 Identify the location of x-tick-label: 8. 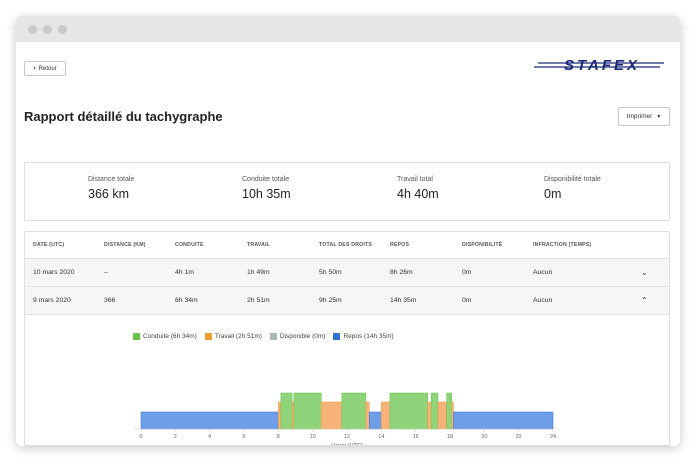
(278, 437).